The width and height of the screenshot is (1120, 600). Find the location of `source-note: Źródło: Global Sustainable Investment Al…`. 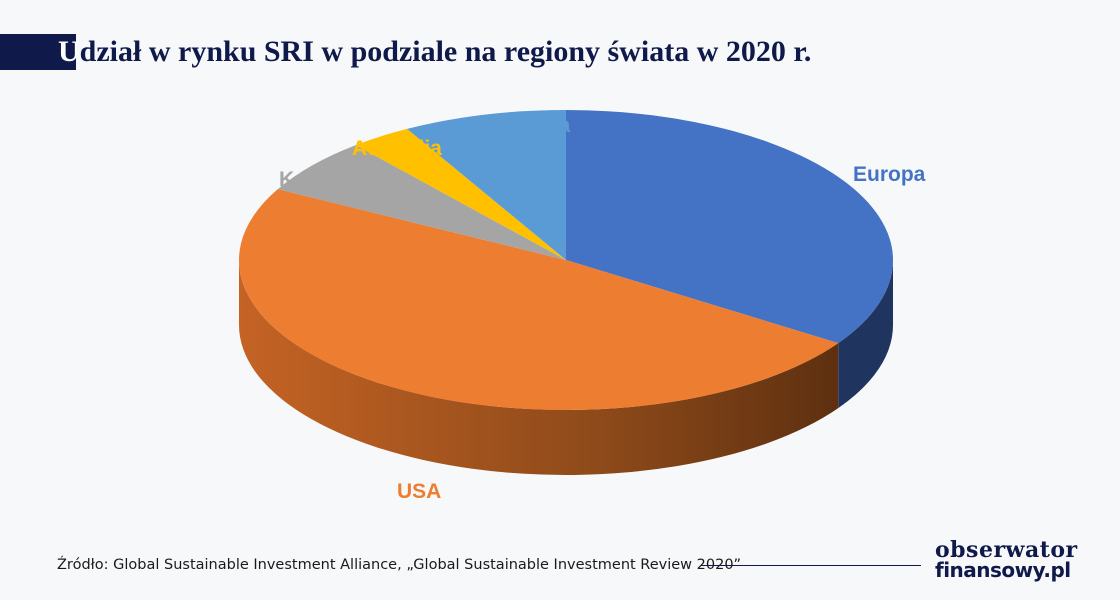

source-note: Źródło: Global Sustainable Investment Al… is located at coordinates (399, 565).